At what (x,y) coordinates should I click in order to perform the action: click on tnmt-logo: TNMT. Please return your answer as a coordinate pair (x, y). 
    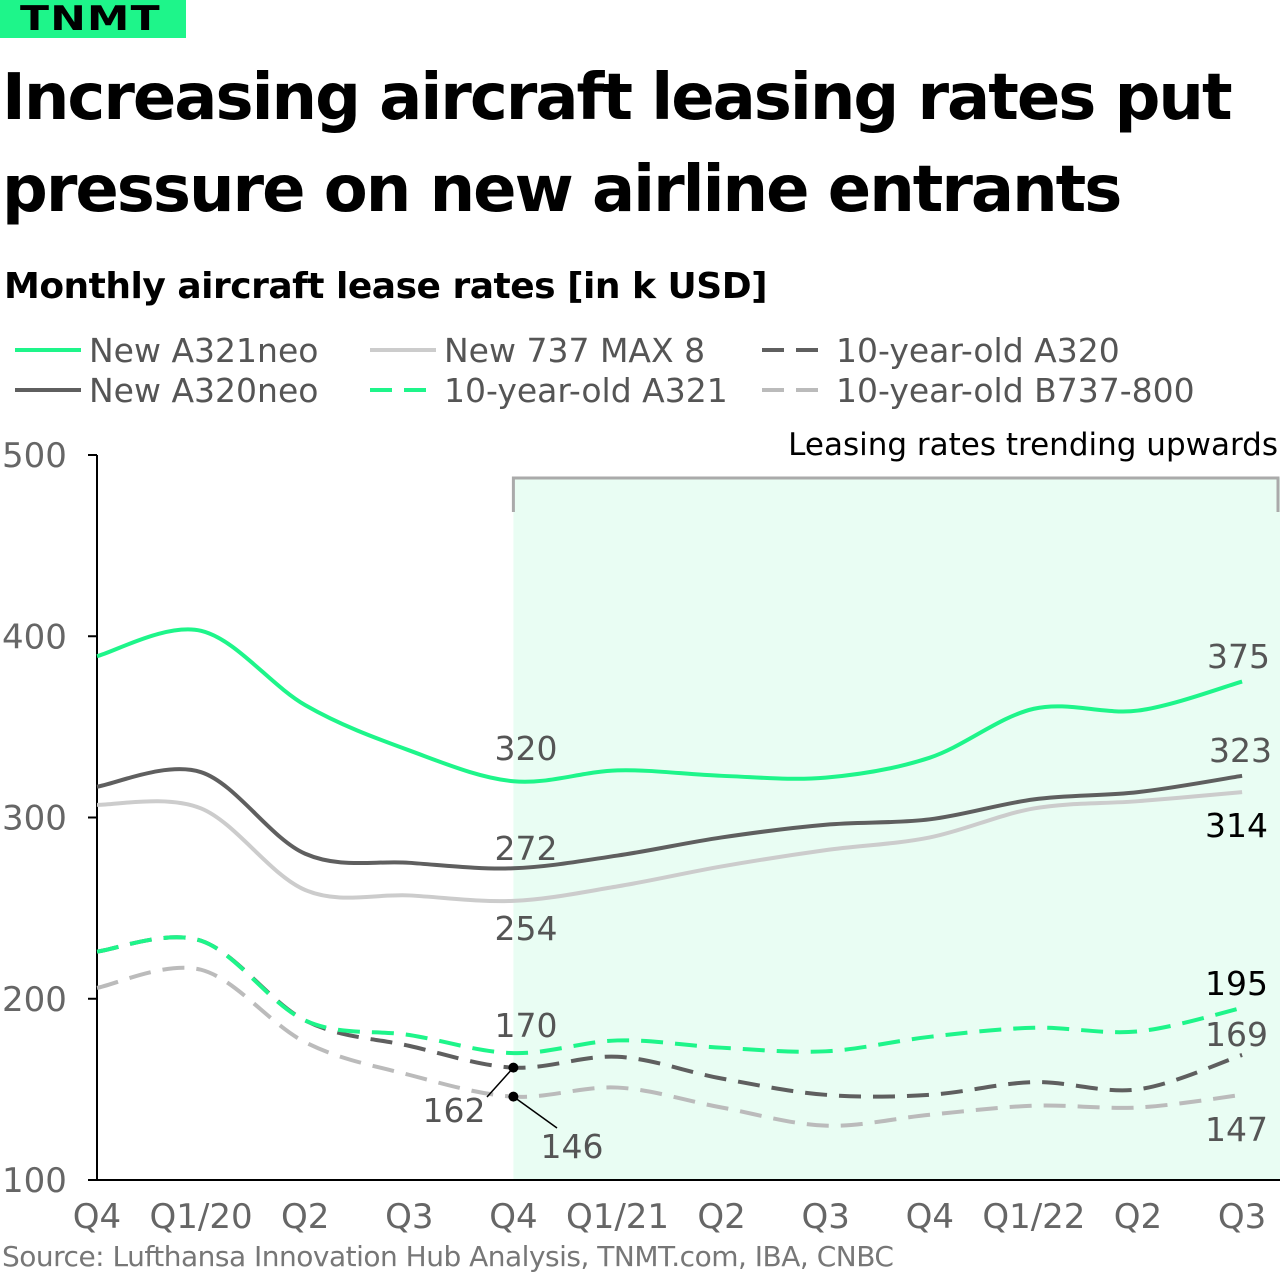
    Looking at the image, I should click on (93, 19).